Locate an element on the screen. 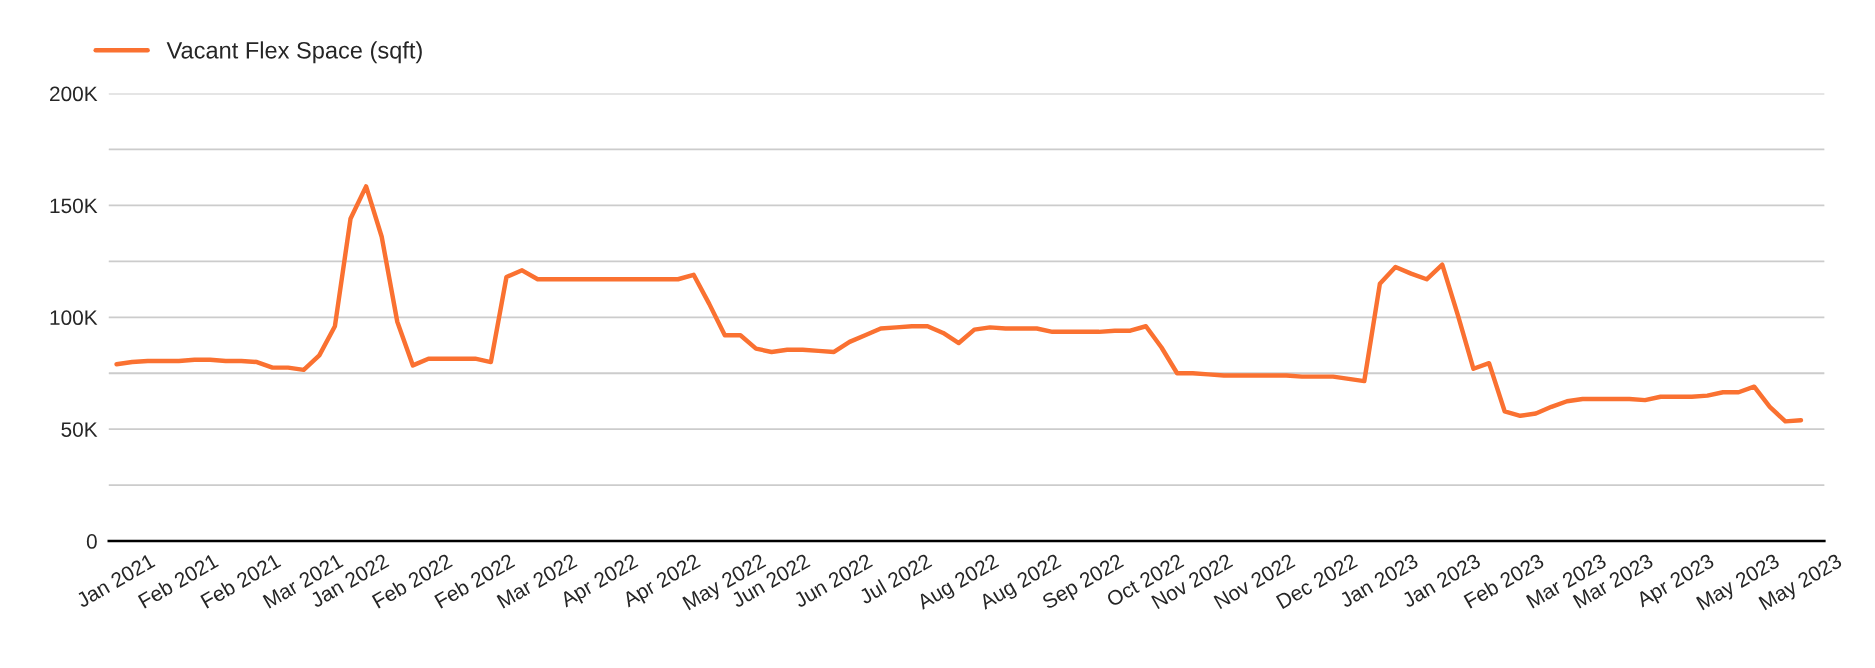  y-tick-label: 0 is located at coordinates (91, 541).